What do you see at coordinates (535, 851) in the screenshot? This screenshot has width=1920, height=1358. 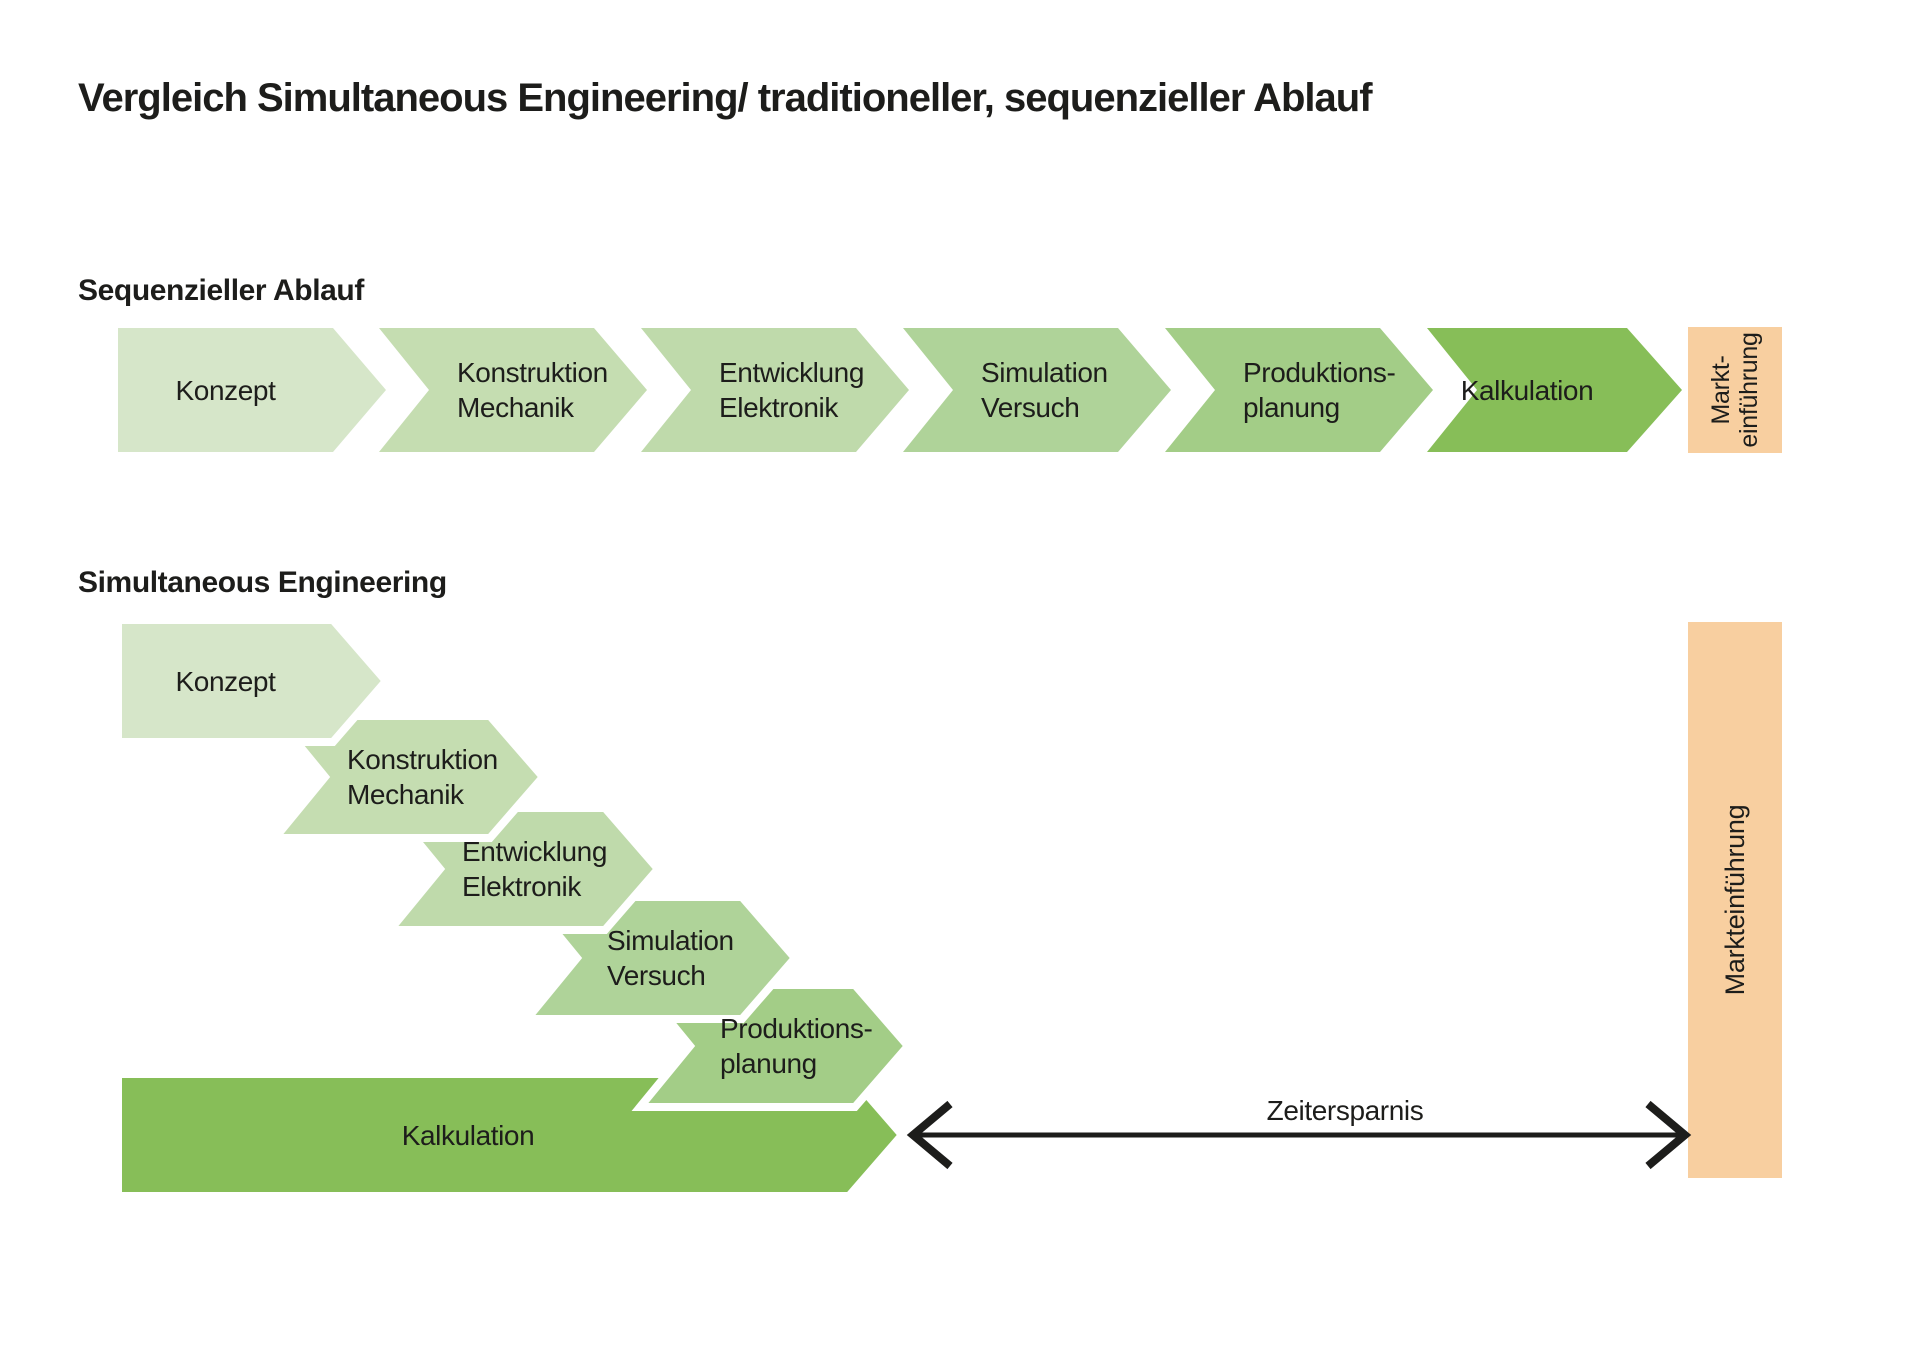 I see `sim-label-entwicklung-line1: Entwicklung` at bounding box center [535, 851].